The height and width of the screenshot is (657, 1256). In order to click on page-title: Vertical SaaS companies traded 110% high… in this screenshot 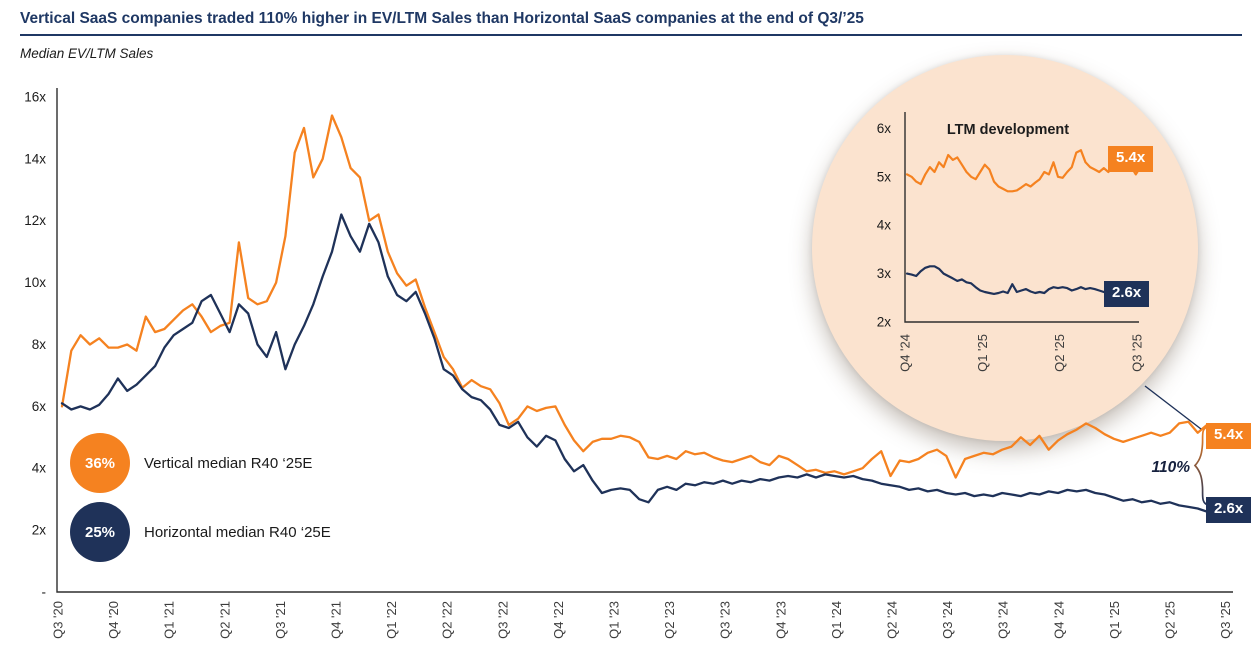, I will do `click(442, 18)`.